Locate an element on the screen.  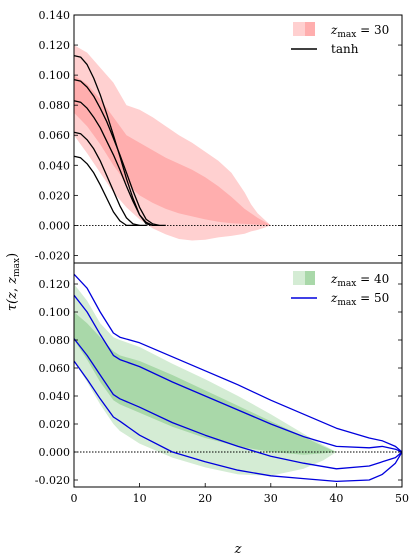
legend-label-zmax40: zmax = 40 is located at coordinates (359, 280).